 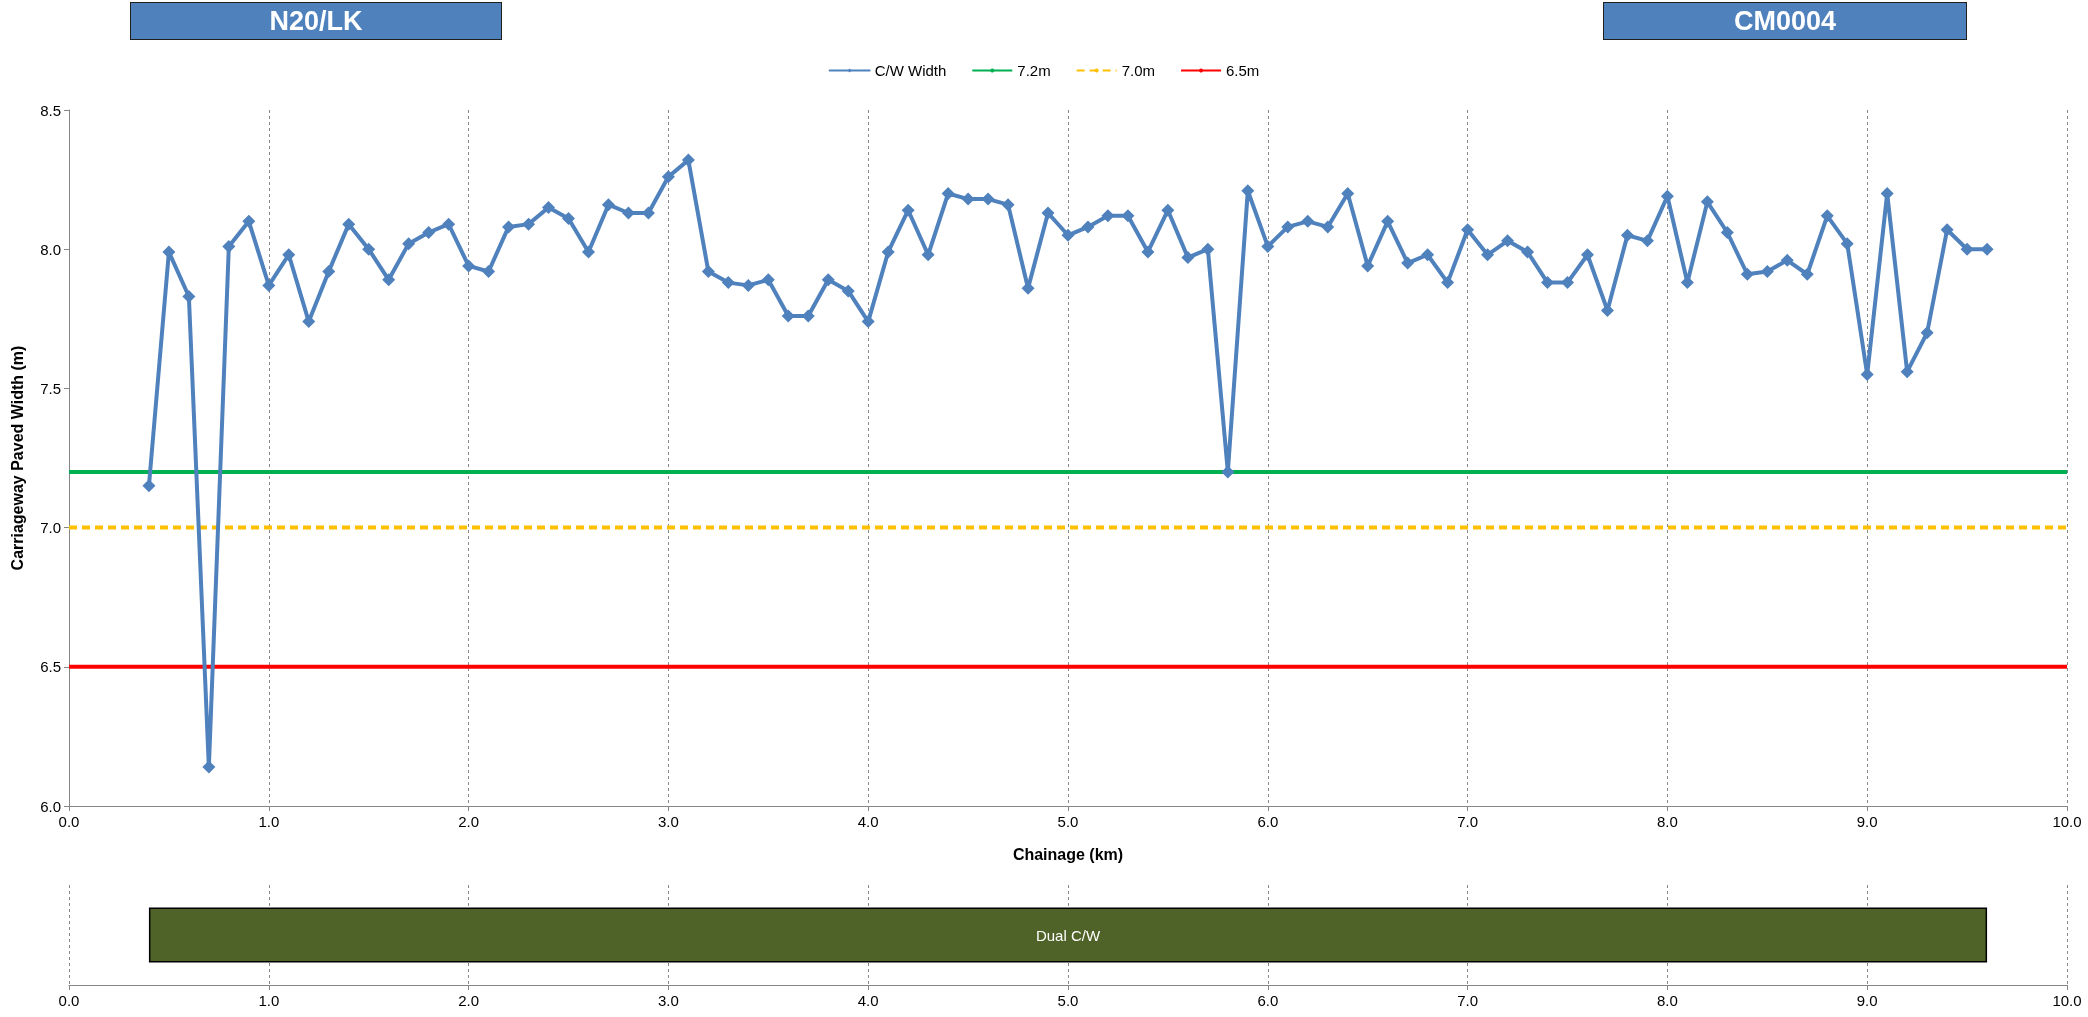 What do you see at coordinates (17, 458) in the screenshot?
I see `y-axis-title: Carriageway Paved Width (m)` at bounding box center [17, 458].